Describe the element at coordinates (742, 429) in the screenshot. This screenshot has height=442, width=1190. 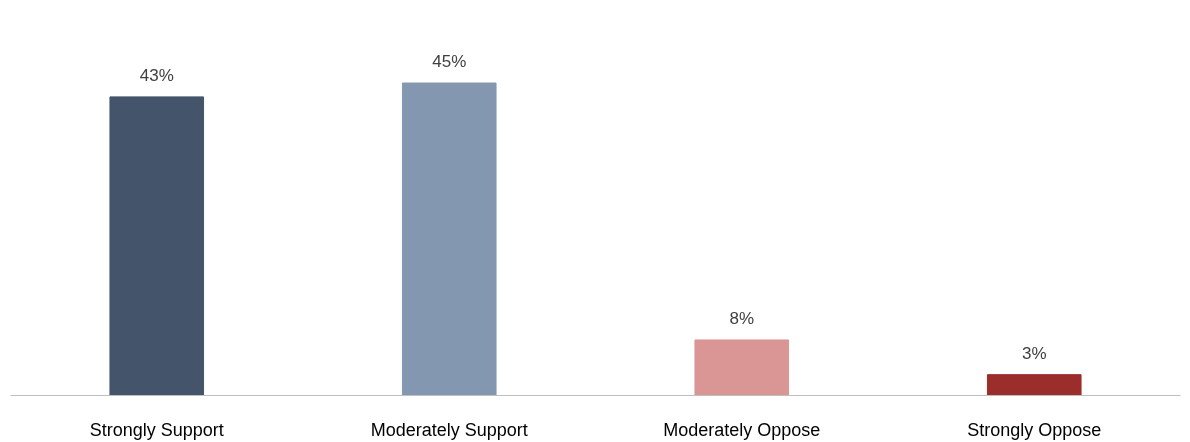
I see `x-tick-label: Moderately Oppose` at that location.